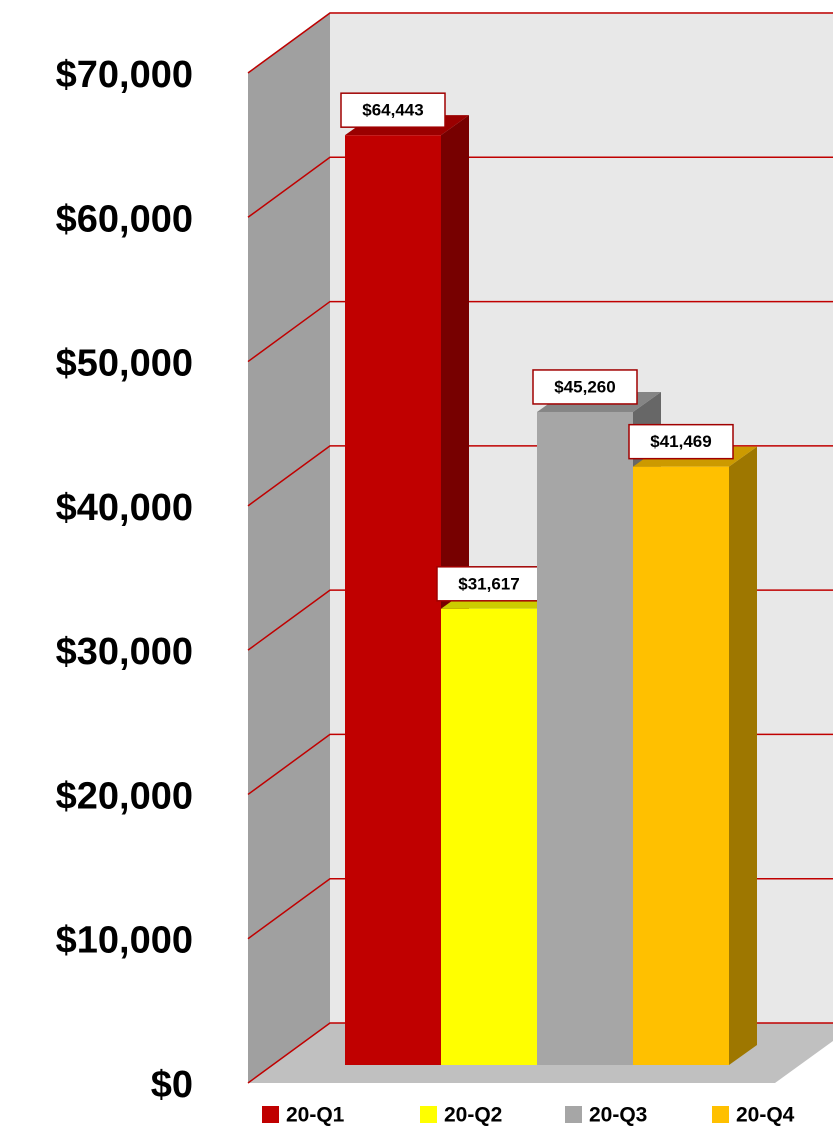 This screenshot has height=1127, width=833. I want to click on value-label: $31,617, so click(488, 583).